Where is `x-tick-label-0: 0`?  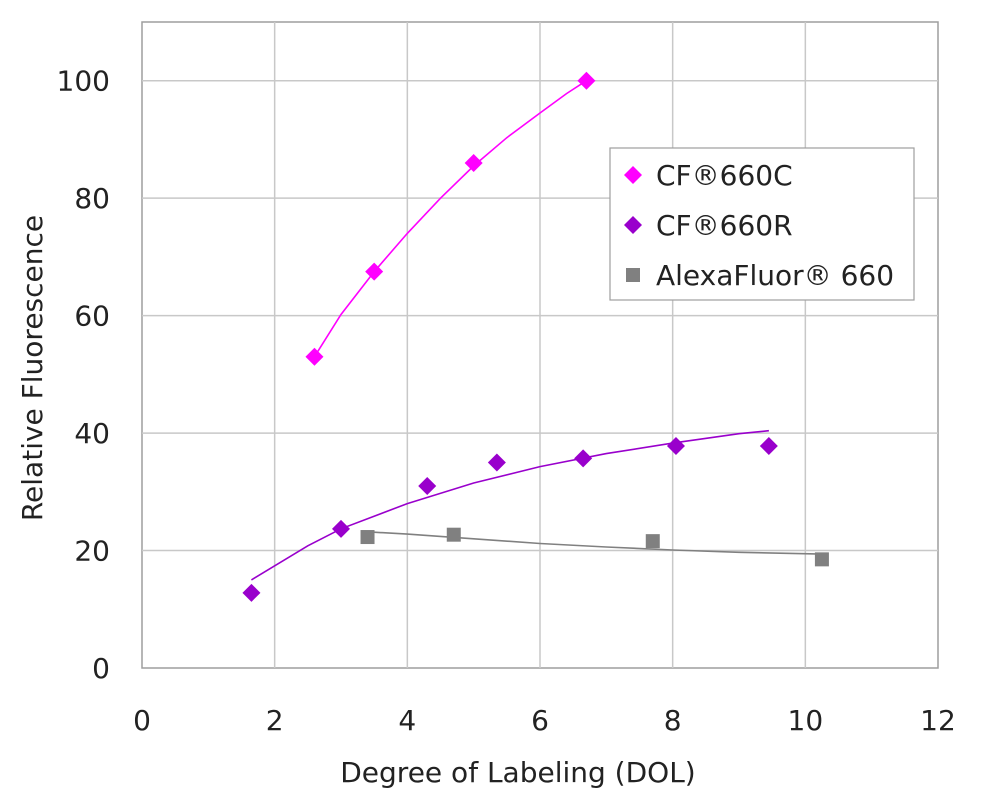
x-tick-label-0: 0 is located at coordinates (142, 720).